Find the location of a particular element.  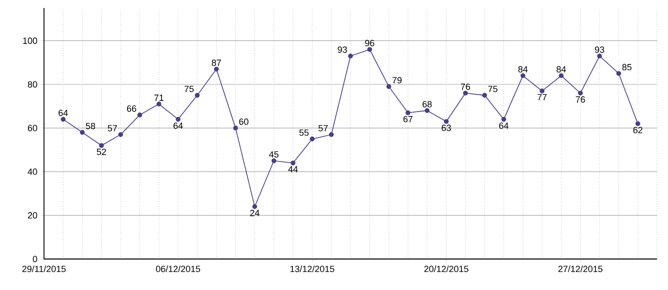

y-tick-label: 80 is located at coordinates (33, 84).